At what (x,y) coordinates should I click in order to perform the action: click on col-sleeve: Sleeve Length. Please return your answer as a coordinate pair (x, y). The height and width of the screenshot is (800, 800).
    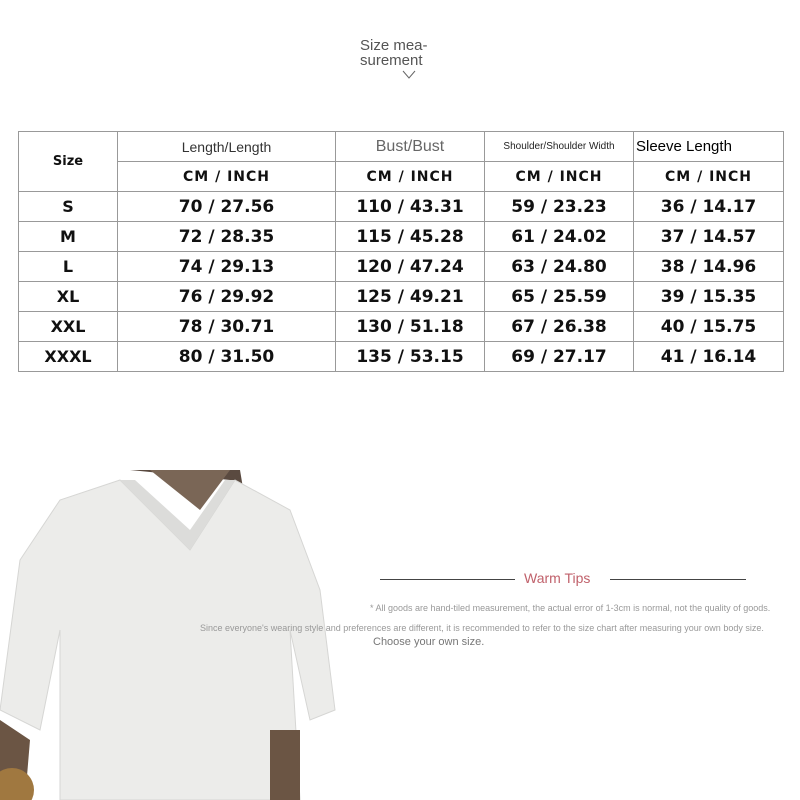
    Looking at the image, I should click on (708, 146).